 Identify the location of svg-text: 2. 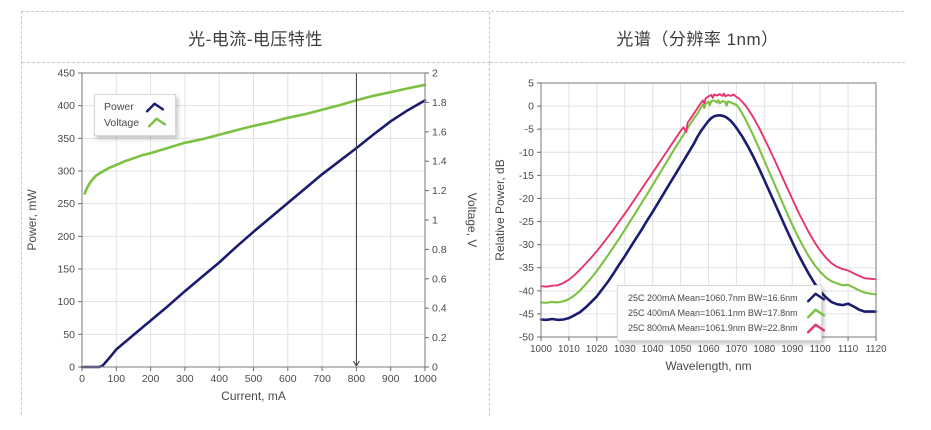
(435, 74).